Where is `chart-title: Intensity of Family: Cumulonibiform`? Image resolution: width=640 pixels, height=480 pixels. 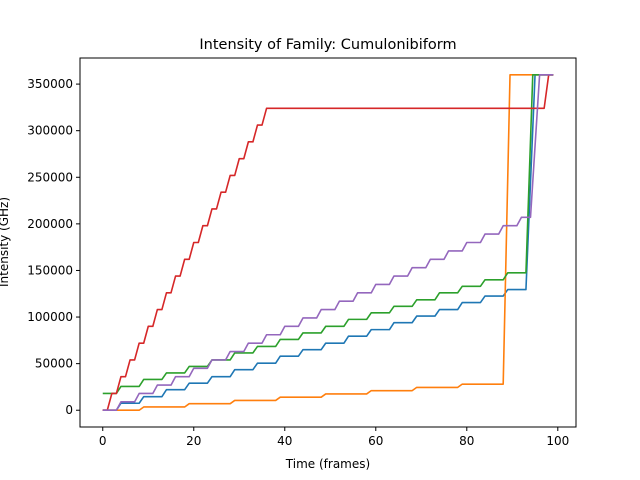
chart-title: Intensity of Family: Cumulonibiform is located at coordinates (327, 45).